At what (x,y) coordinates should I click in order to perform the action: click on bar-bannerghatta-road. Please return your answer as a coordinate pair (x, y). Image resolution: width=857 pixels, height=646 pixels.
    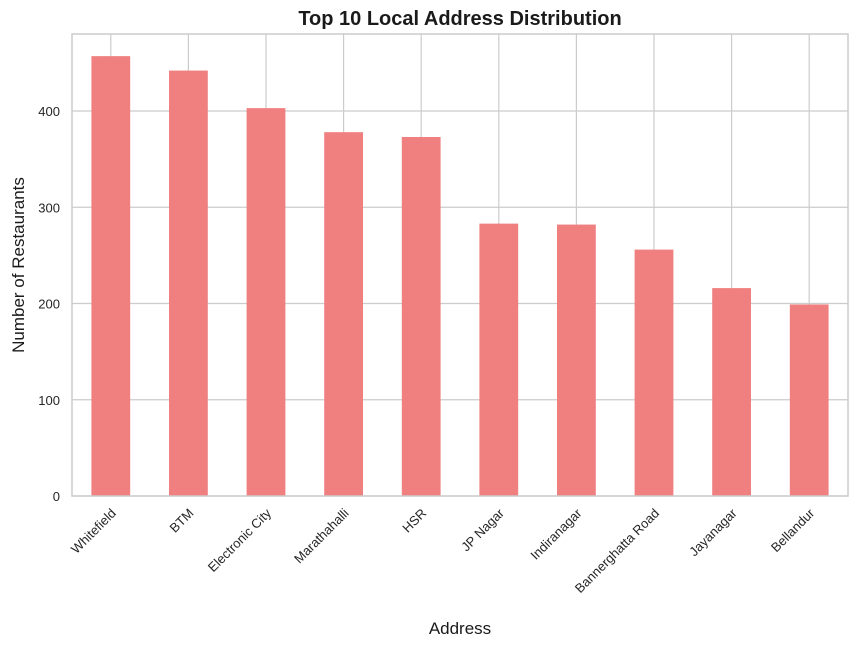
    Looking at the image, I should click on (654, 372).